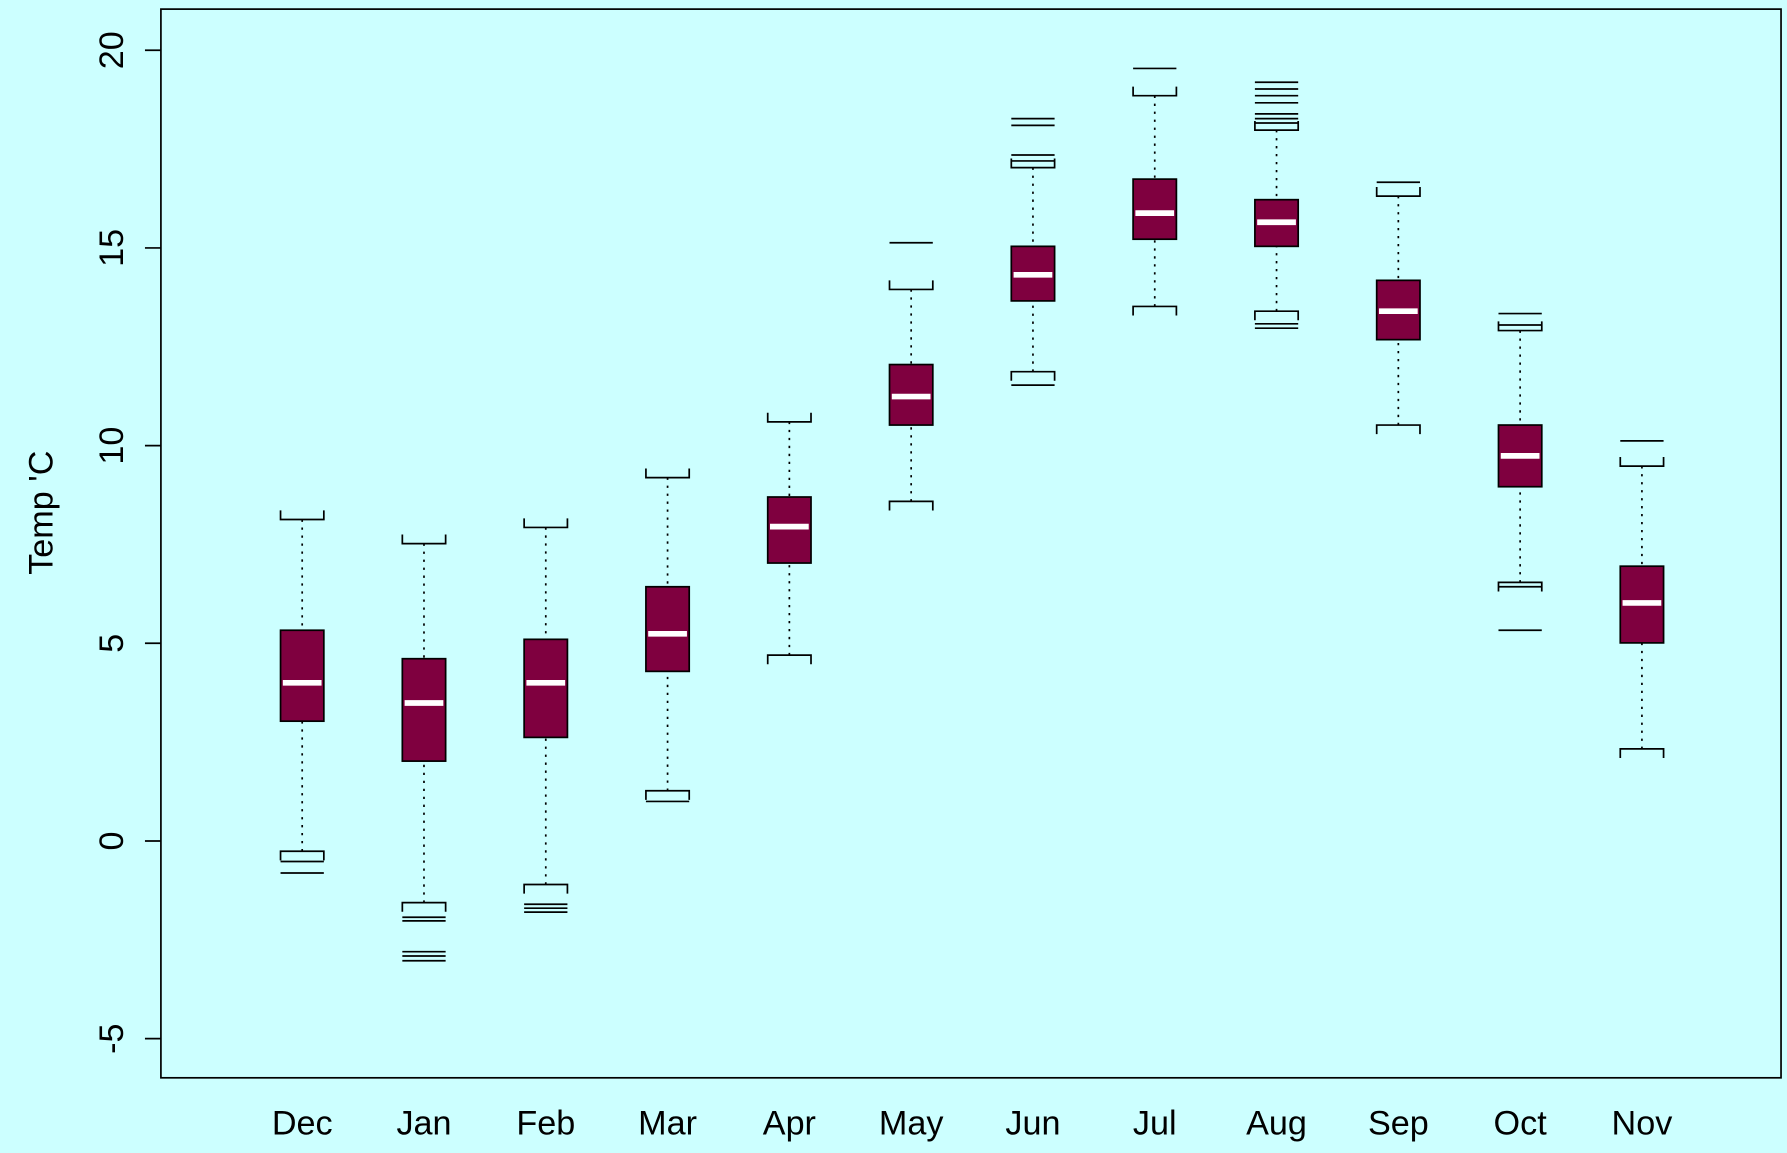 This screenshot has width=1787, height=1153. Describe the element at coordinates (112, 840) in the screenshot. I see `y-tick-label: 0` at that location.